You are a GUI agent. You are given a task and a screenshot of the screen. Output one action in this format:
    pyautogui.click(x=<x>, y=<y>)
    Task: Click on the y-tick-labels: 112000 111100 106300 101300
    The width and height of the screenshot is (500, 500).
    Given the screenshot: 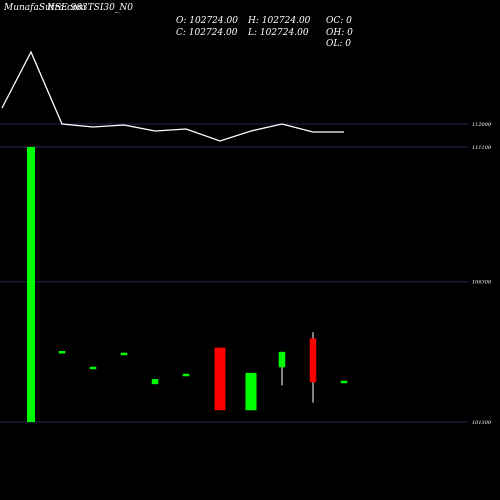 What is the action you would take?
    pyautogui.click(x=482, y=274)
    